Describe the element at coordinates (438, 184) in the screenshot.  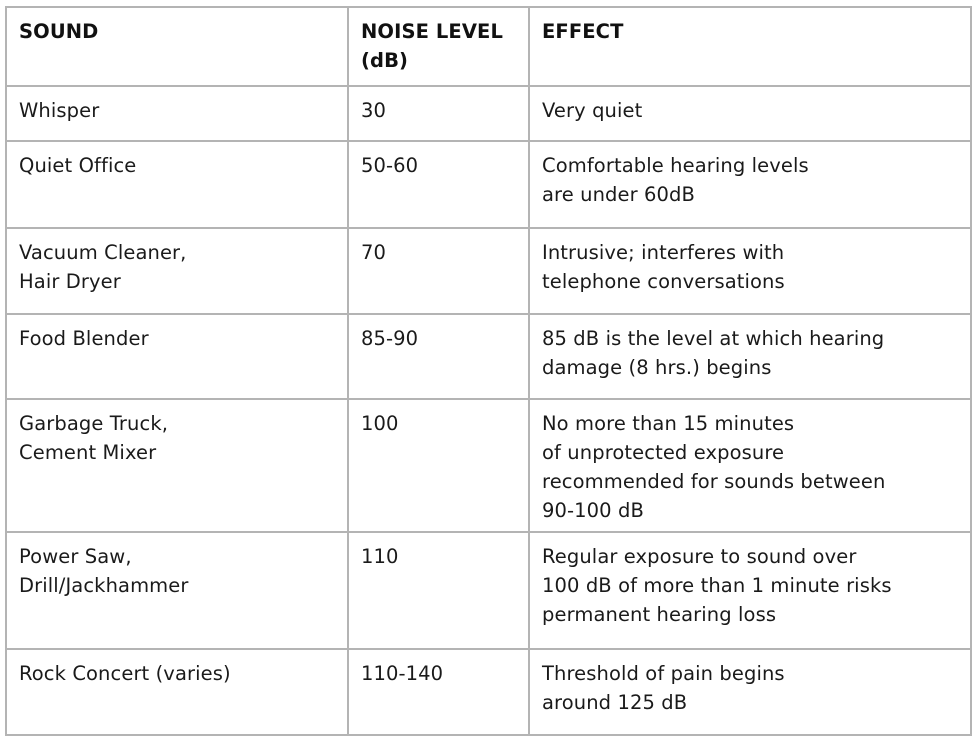
I see `noise-level-cell: 50-60` at that location.